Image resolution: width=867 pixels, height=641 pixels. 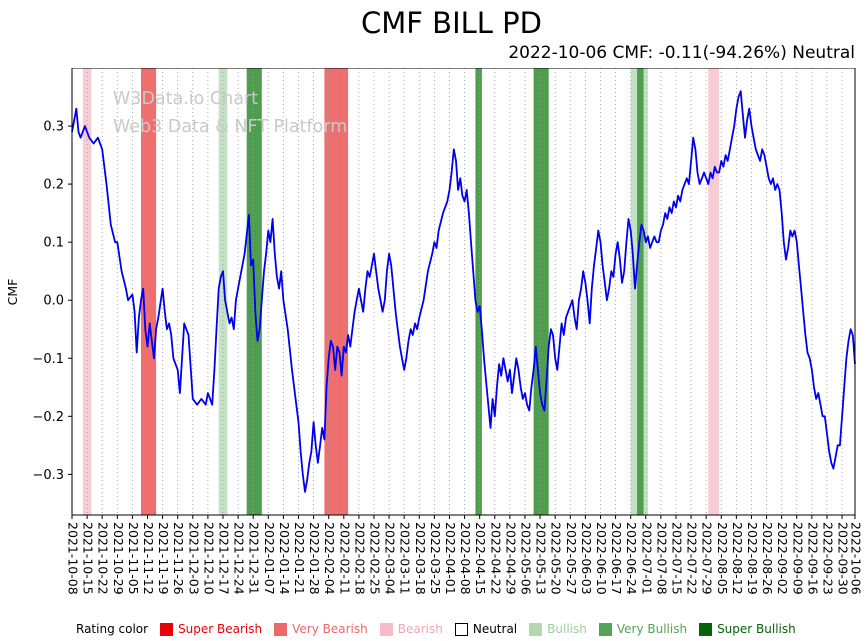 What do you see at coordinates (359, 558) in the screenshot?
I see `x-tick-label: 2022-02-18` at bounding box center [359, 558].